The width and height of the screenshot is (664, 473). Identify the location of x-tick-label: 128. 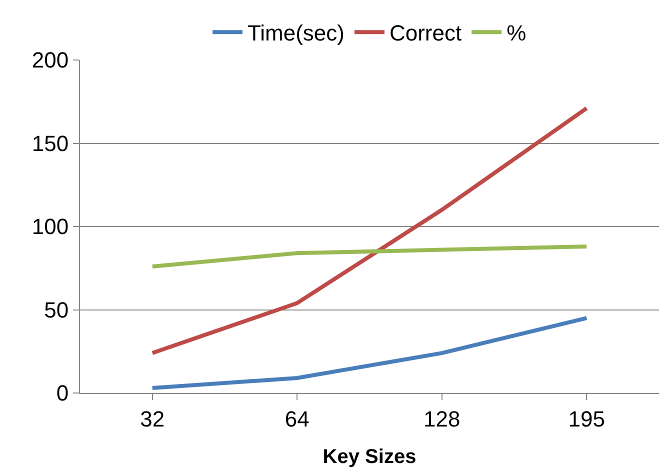
(442, 419).